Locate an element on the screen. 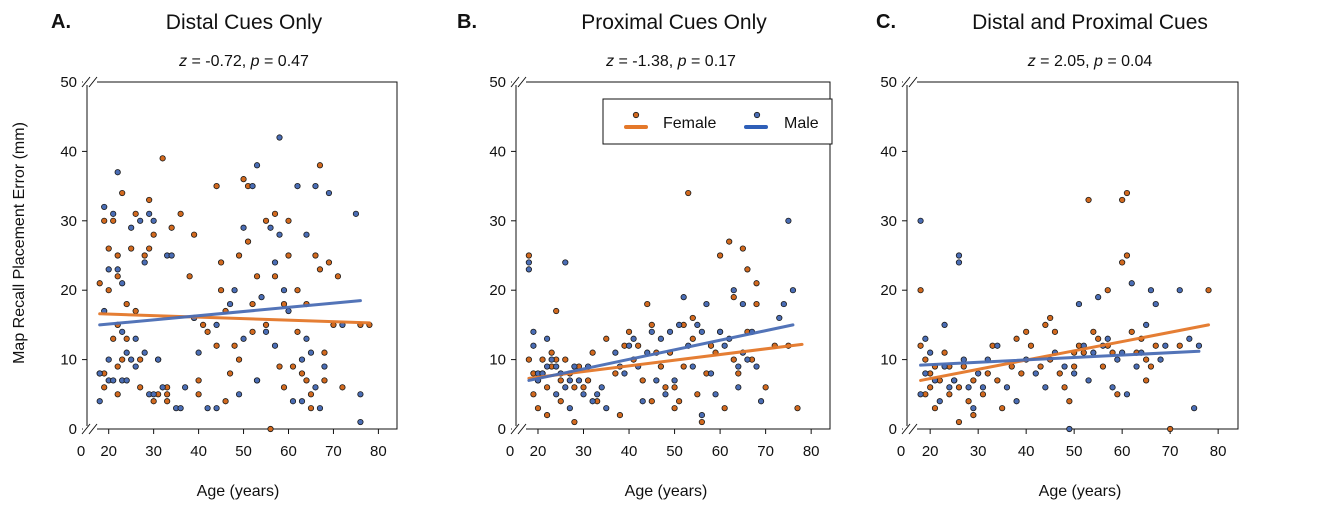 This screenshot has width=1325, height=514. female-trend-line is located at coordinates (665, 361).